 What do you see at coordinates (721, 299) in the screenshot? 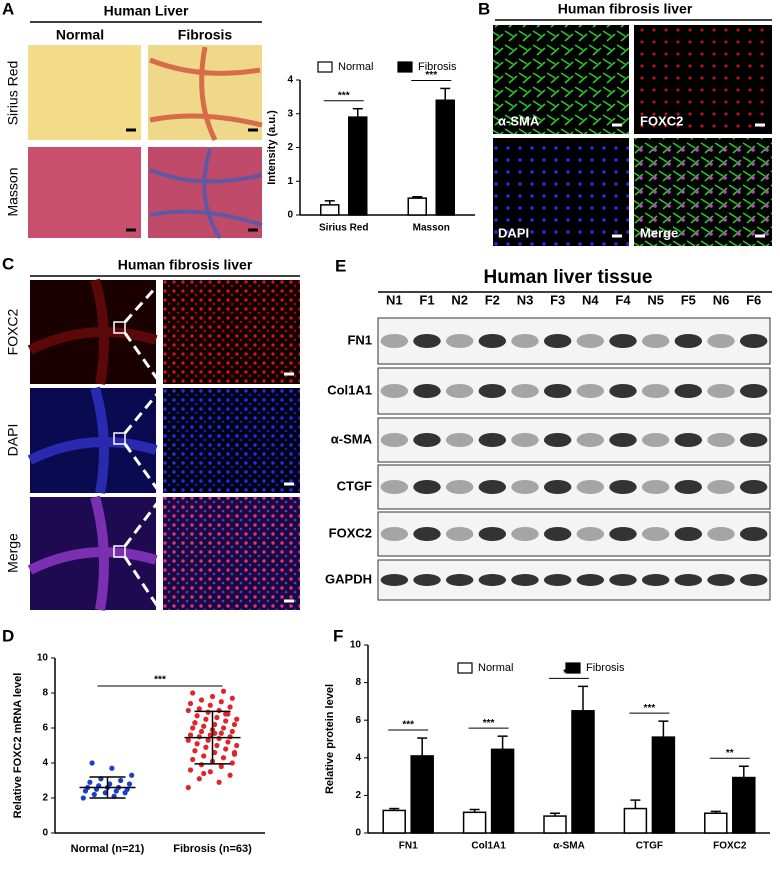
I see `lane-label: N6` at bounding box center [721, 299].